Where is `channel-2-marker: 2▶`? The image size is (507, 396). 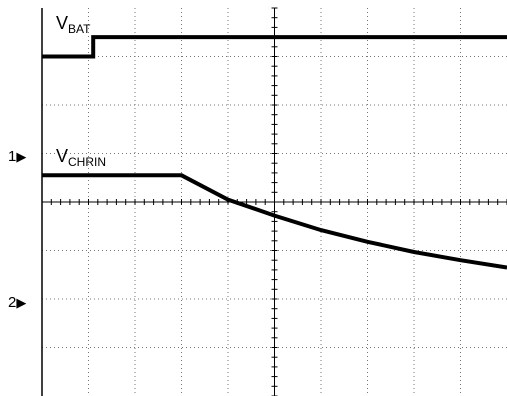 channel-2-marker: 2▶ is located at coordinates (17, 302).